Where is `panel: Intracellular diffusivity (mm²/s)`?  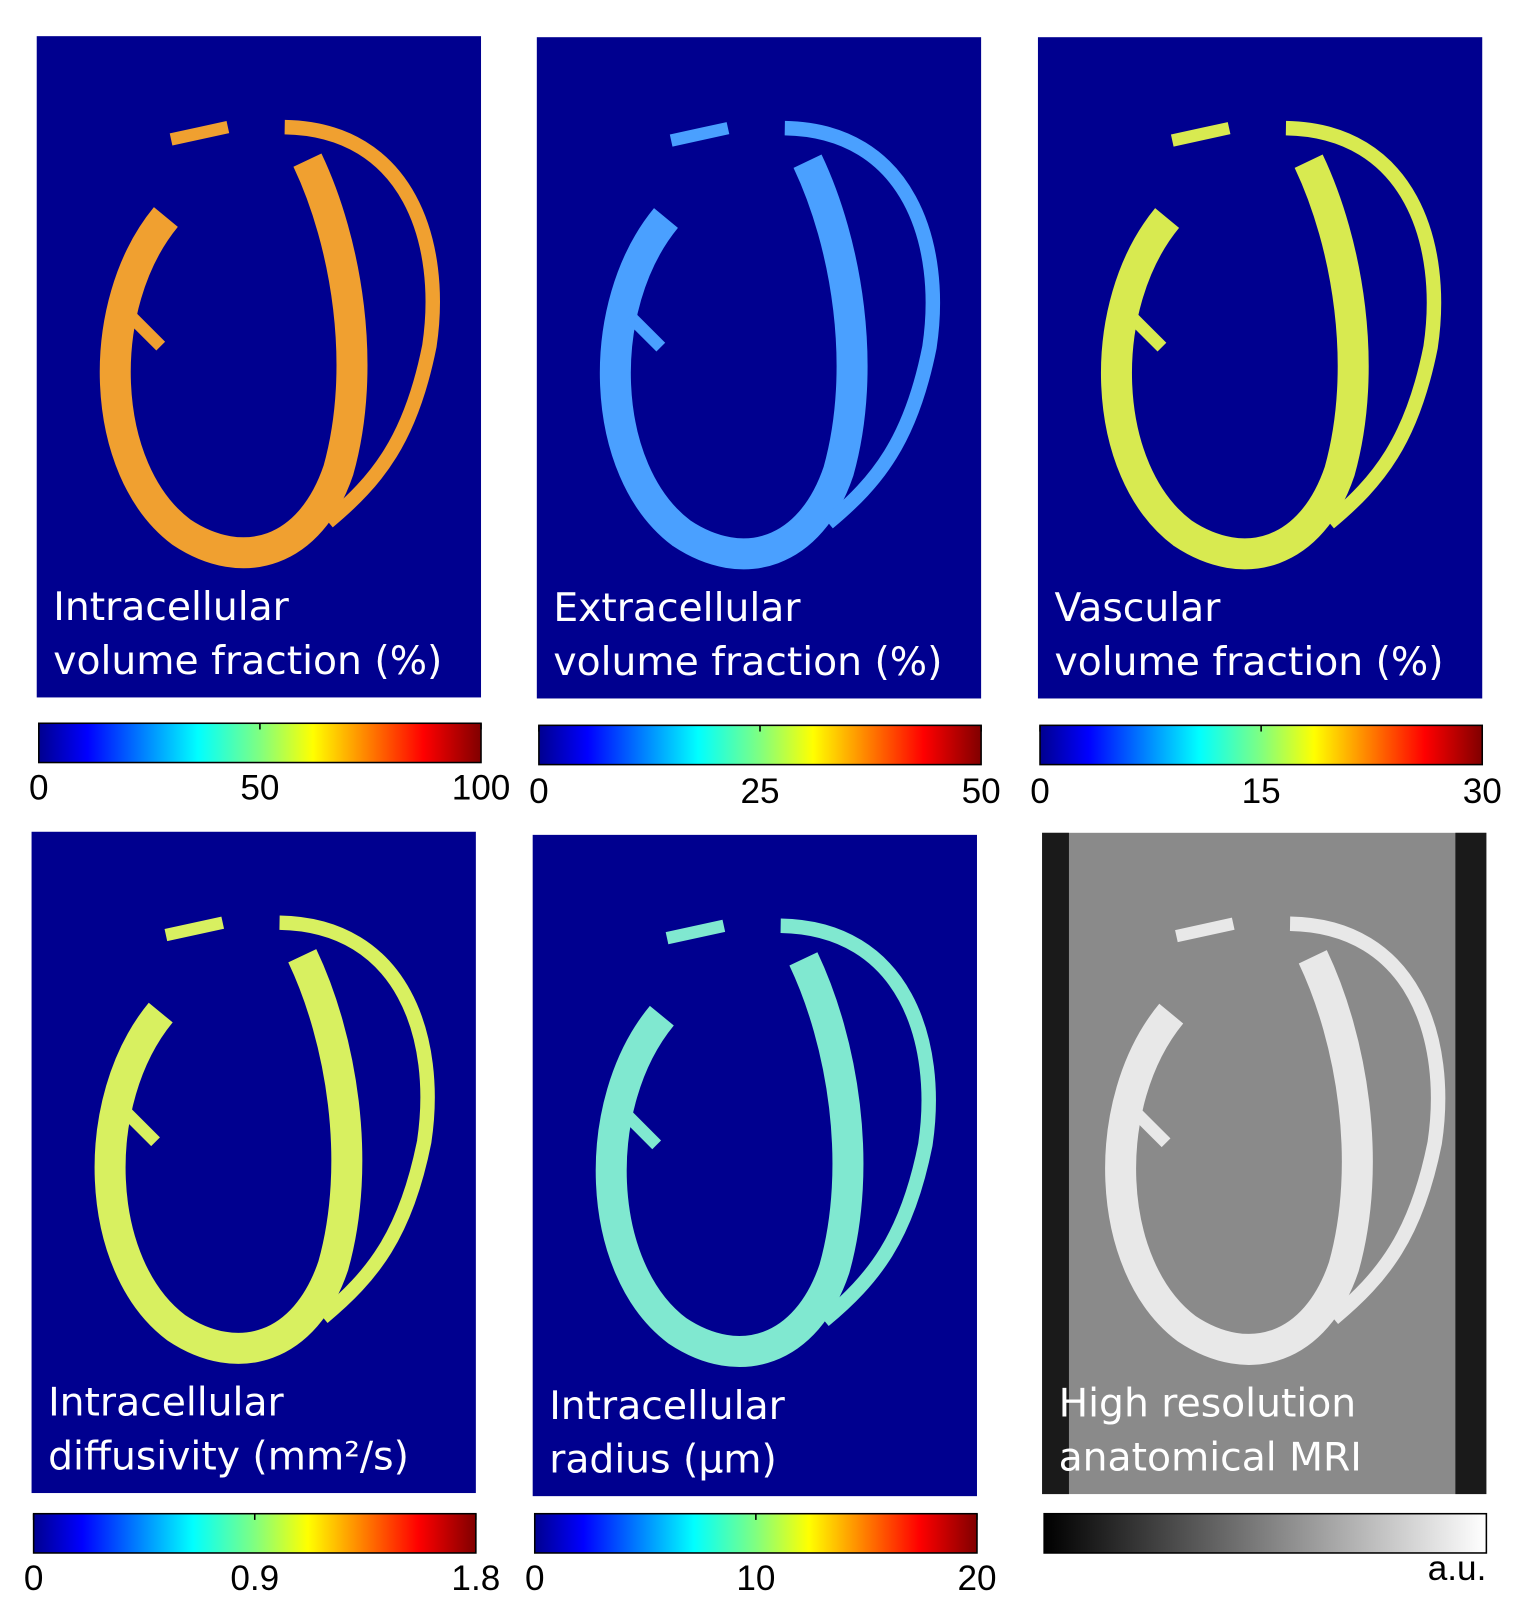
panel: Intracellular diffusivity (mm²/s) is located at coordinates (253, 1162).